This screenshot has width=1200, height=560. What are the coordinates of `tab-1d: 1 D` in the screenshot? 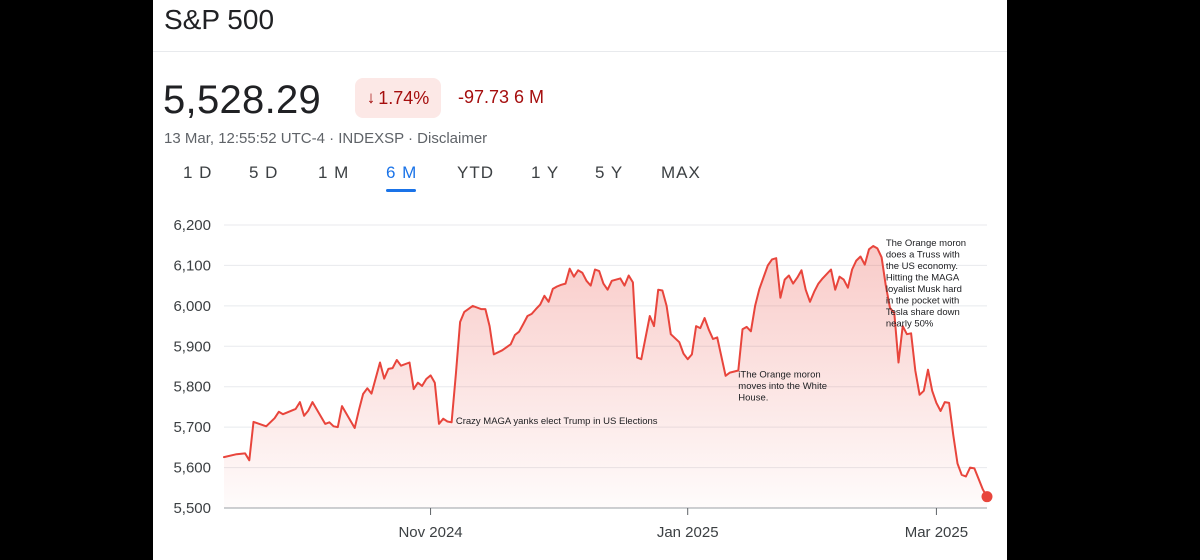 It's located at (198, 172).